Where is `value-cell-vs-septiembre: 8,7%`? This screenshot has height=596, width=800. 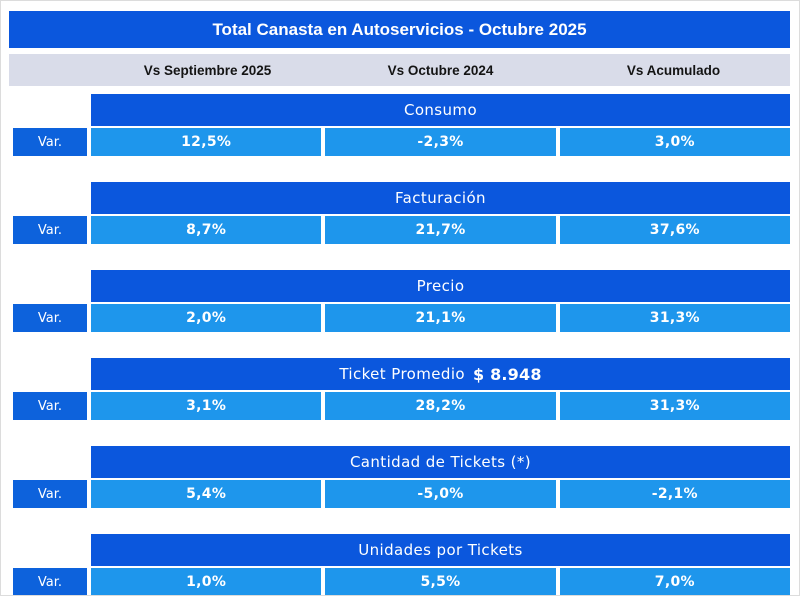 value-cell-vs-septiembre: 8,7% is located at coordinates (206, 230).